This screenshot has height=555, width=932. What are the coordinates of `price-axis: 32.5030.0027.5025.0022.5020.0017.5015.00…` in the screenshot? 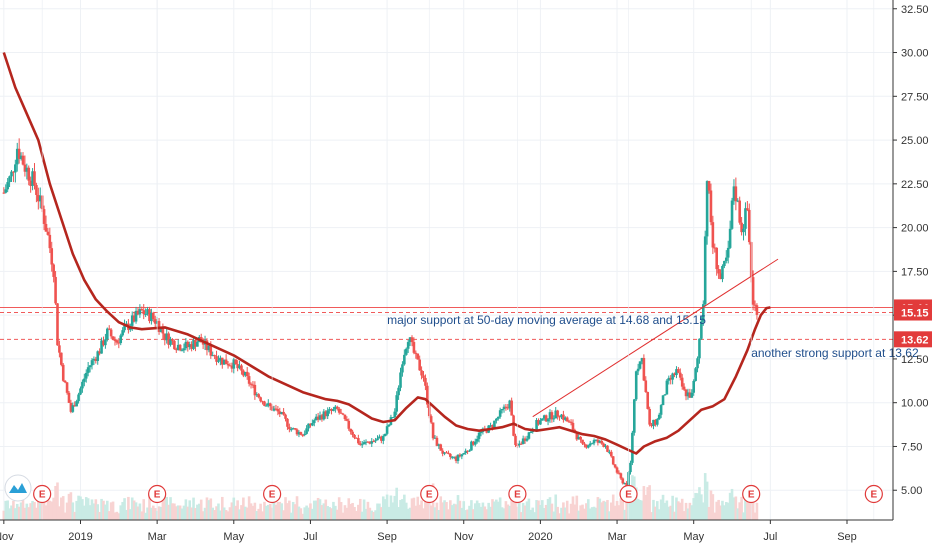 It's located at (911, 250).